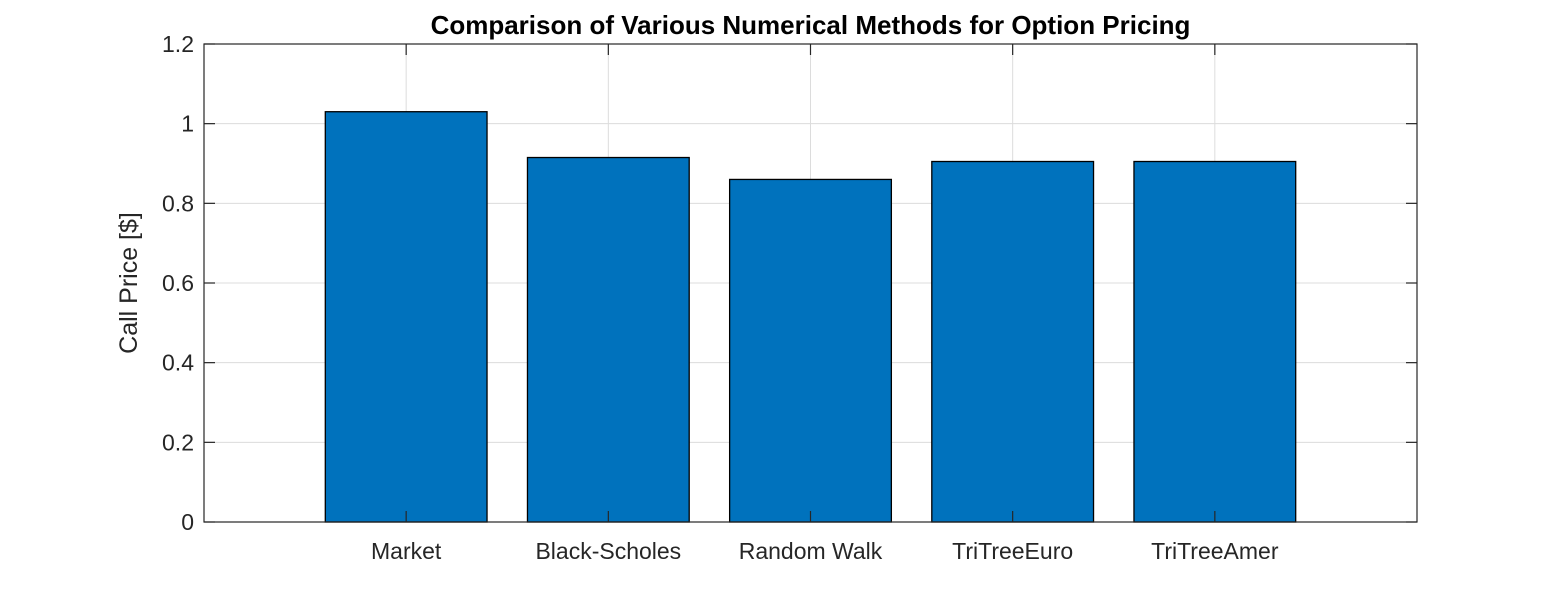 This screenshot has width=1566, height=592. What do you see at coordinates (129, 283) in the screenshot?
I see `y-axis-label: Call Price [$]` at bounding box center [129, 283].